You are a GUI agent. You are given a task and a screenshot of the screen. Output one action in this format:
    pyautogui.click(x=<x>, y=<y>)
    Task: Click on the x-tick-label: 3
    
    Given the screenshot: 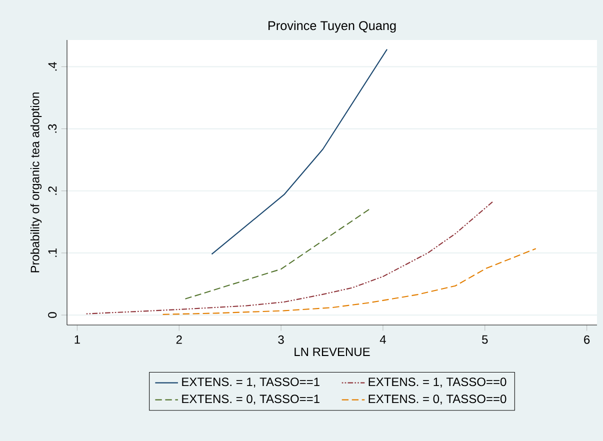 What is the action you would take?
    pyautogui.click(x=281, y=339)
    